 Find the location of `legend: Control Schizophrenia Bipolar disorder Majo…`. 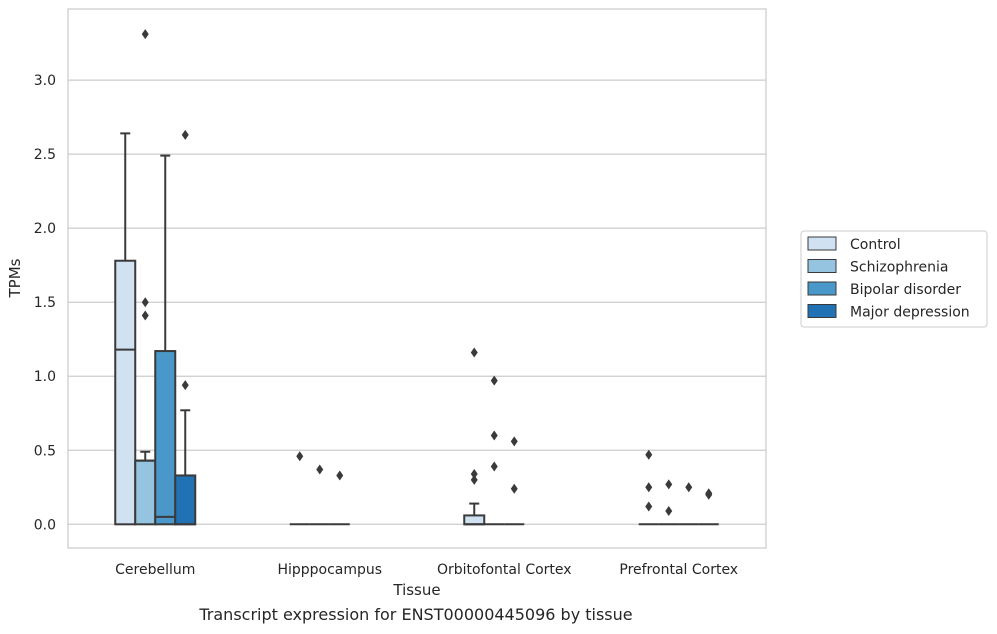

legend: Control Schizophrenia Bipolar disorder Majo… is located at coordinates (894, 279).